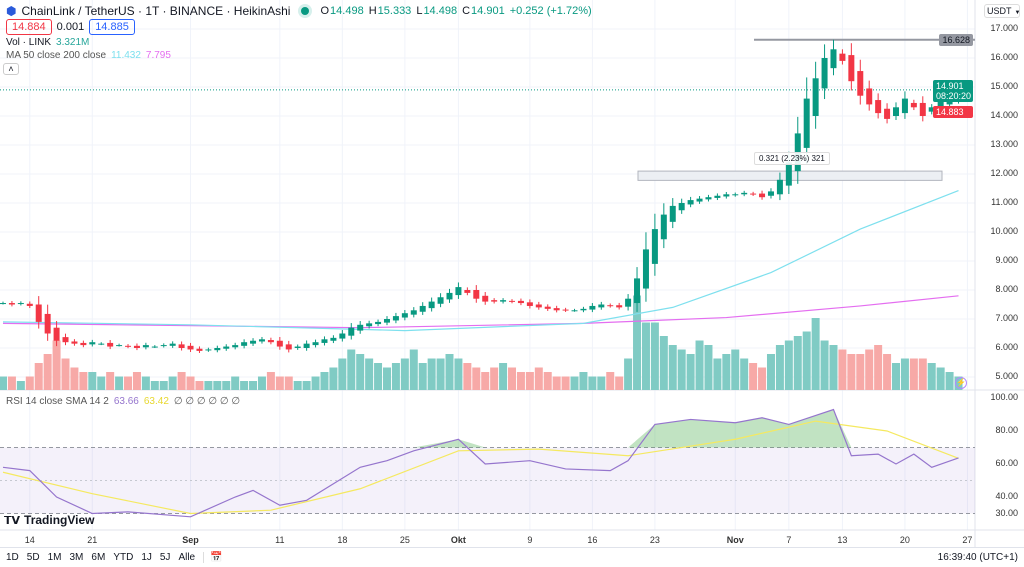 This screenshot has width=1024, height=567. What do you see at coordinates (592, 540) in the screenshot?
I see `date-axis-label: 16` at bounding box center [592, 540].